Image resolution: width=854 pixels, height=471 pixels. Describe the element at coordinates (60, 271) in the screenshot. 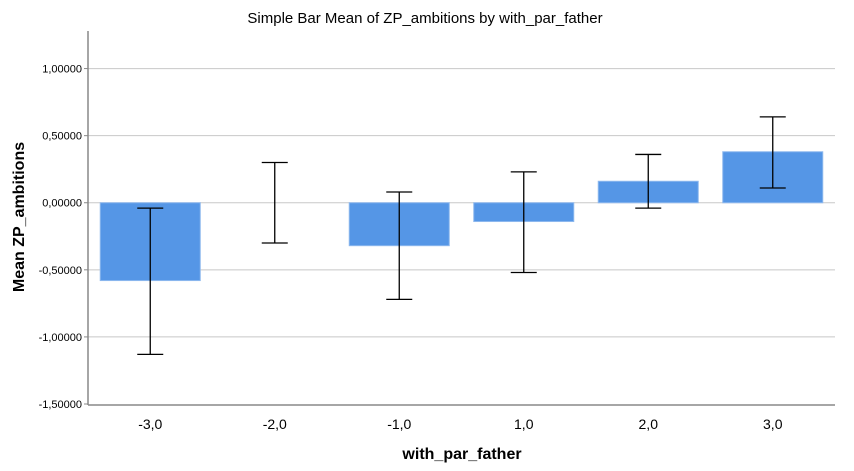

I see `y-tick-label: -0,50000` at that location.